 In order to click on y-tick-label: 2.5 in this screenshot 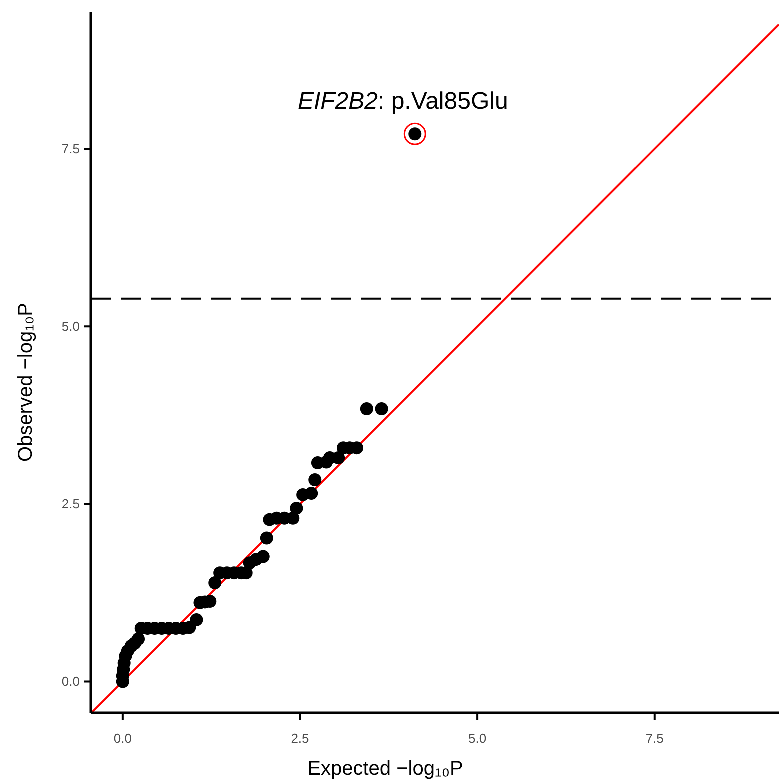, I will do `click(71, 504)`.